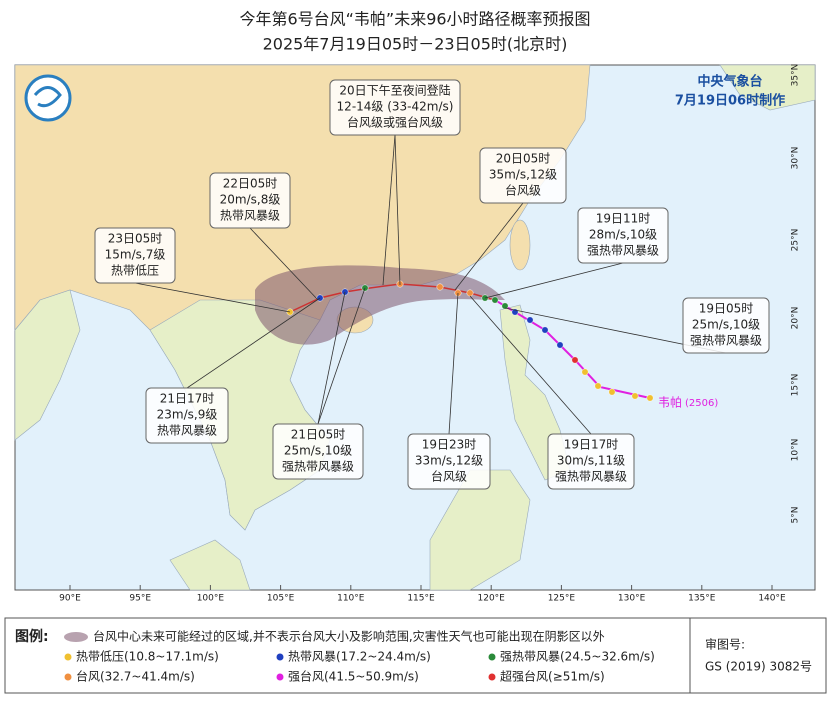 Image resolution: width=831 pixels, height=708 pixels. Describe the element at coordinates (76, 637) in the screenshot. I see `legend-cone-swatch` at that location.